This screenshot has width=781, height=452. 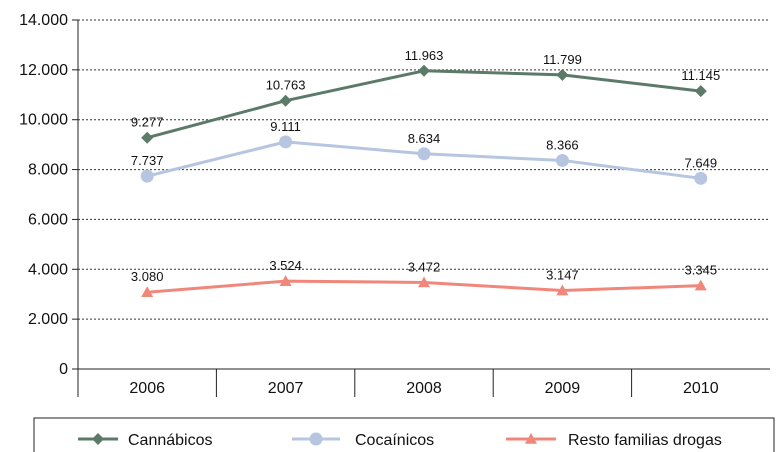 I want to click on data-label: 8.634, so click(x=424, y=138).